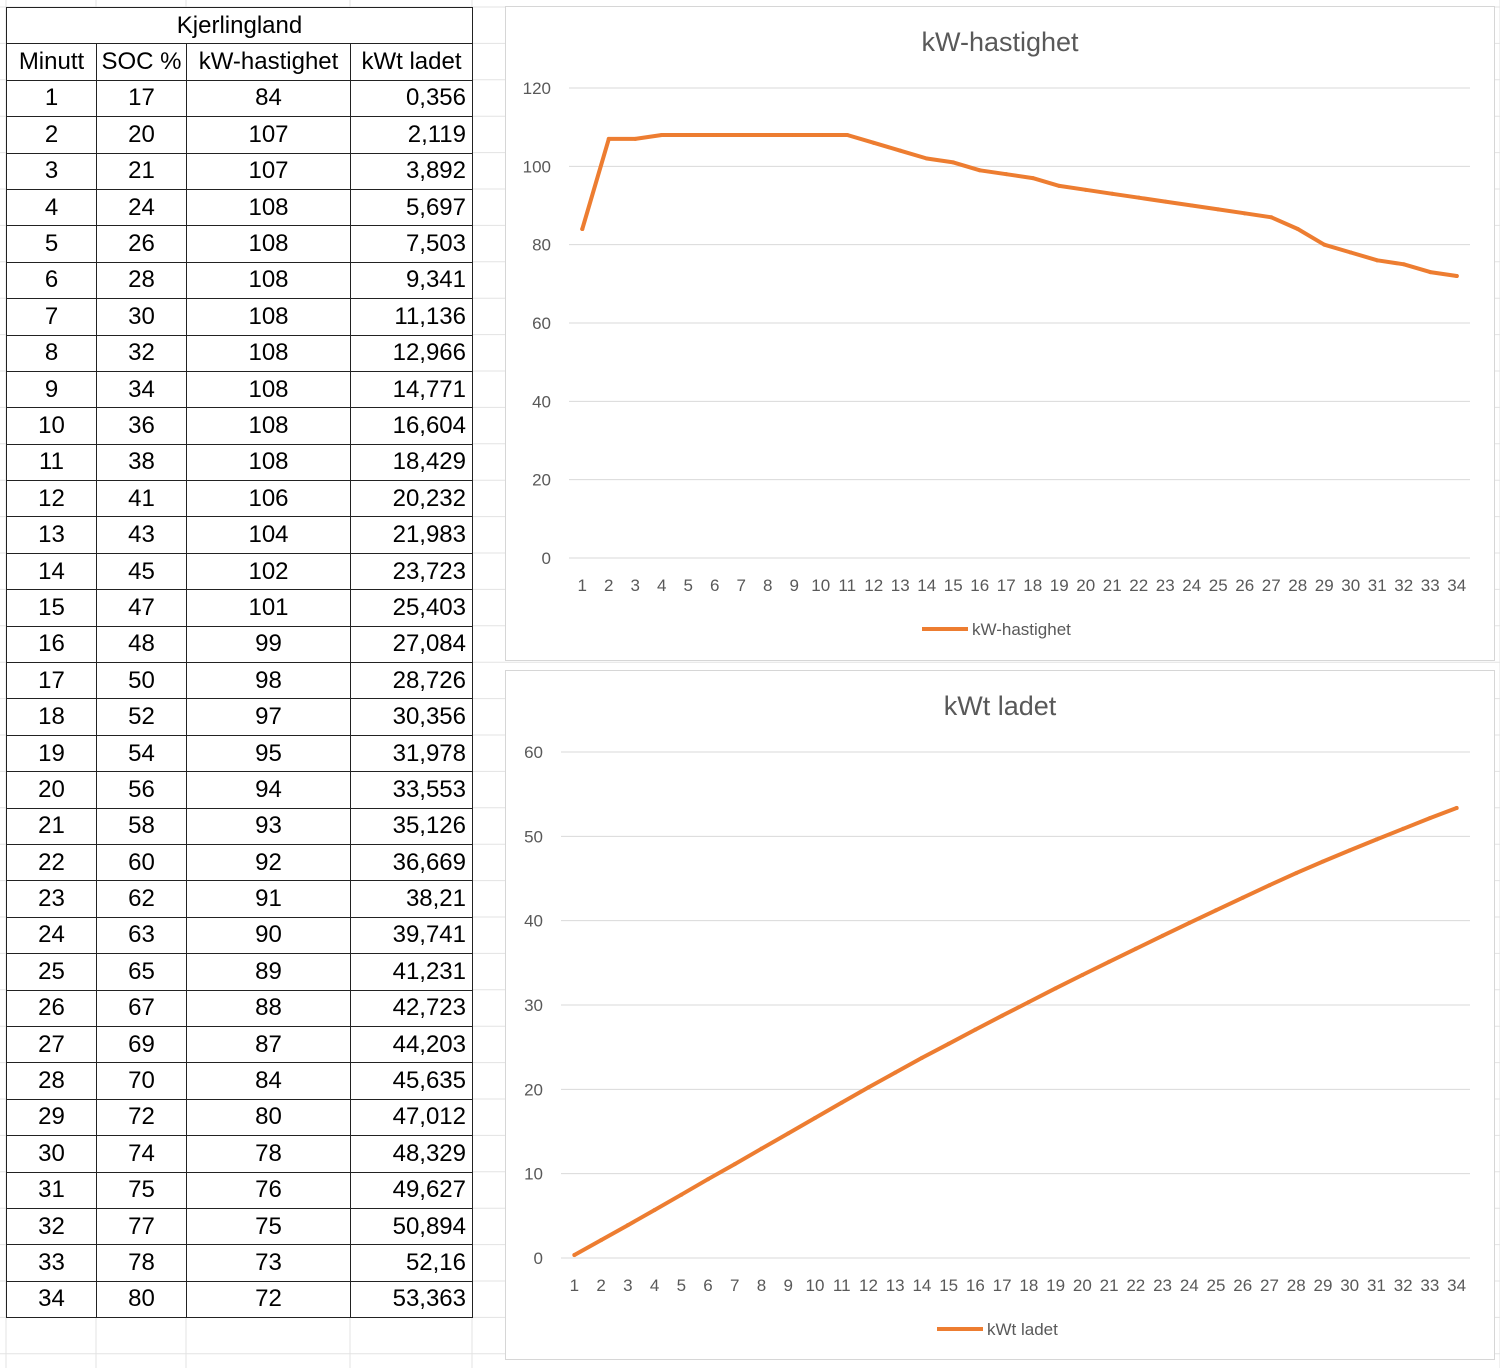 The height and width of the screenshot is (1368, 1500). What do you see at coordinates (268, 62) in the screenshot?
I see `column-header-kw-hastighet: kW-hastighet` at bounding box center [268, 62].